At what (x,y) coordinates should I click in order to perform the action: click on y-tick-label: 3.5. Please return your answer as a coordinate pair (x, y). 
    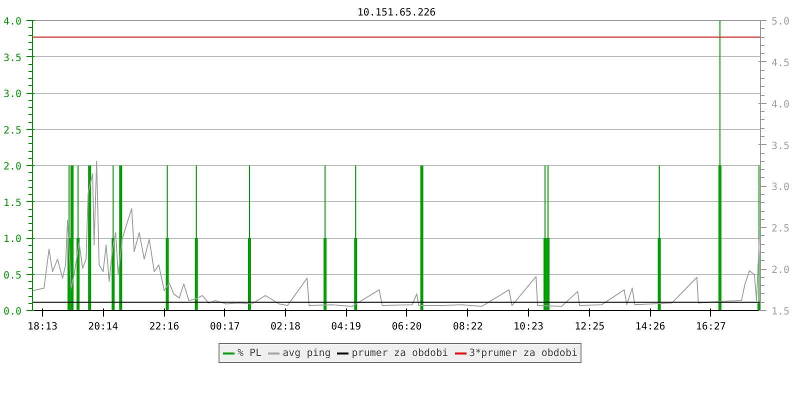
    Looking at the image, I should click on (12, 58).